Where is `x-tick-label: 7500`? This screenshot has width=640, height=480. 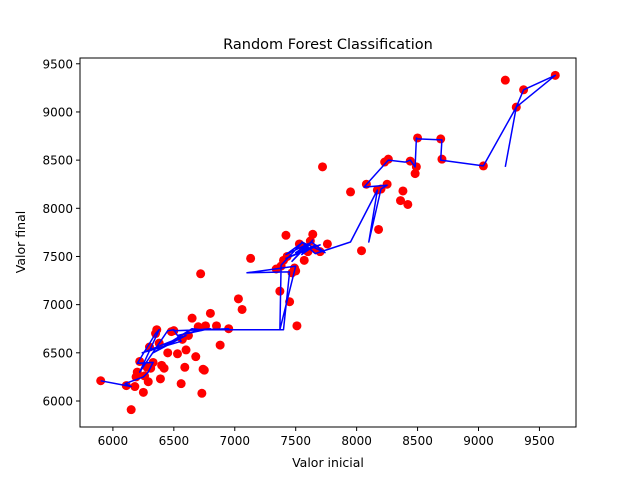
x-tick-label: 7500 is located at coordinates (295, 441).